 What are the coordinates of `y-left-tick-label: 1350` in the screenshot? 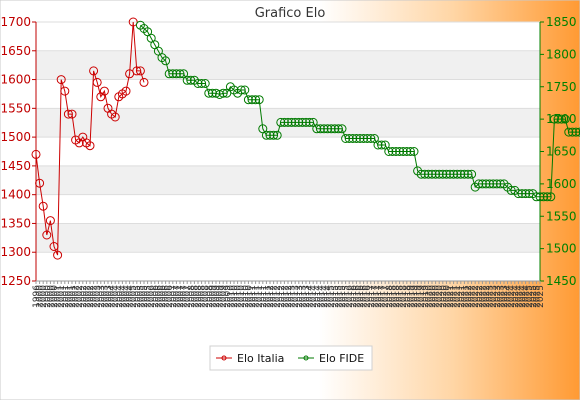 It's located at (15, 223).